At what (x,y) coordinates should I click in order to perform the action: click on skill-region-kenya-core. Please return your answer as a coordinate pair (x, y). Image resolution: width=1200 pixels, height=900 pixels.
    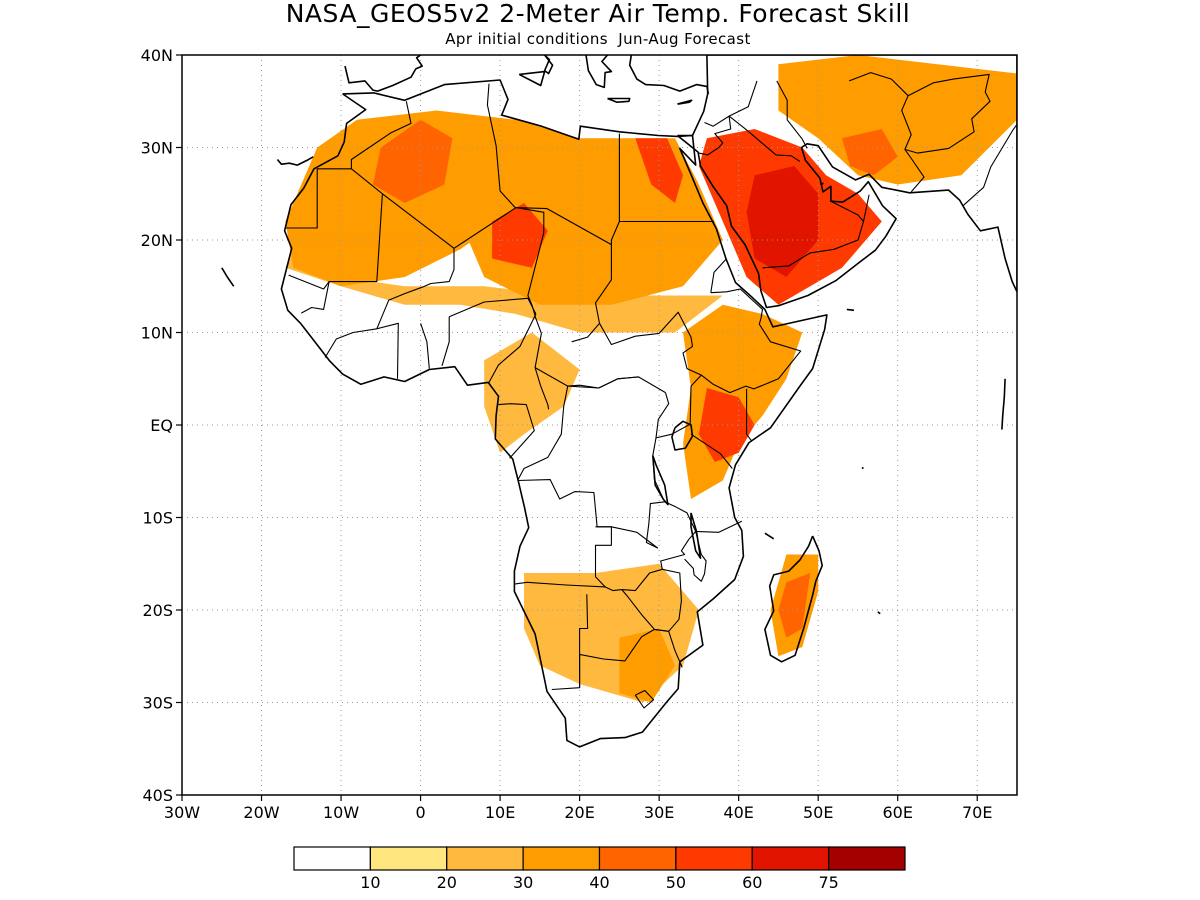
    Looking at the image, I should click on (726, 425).